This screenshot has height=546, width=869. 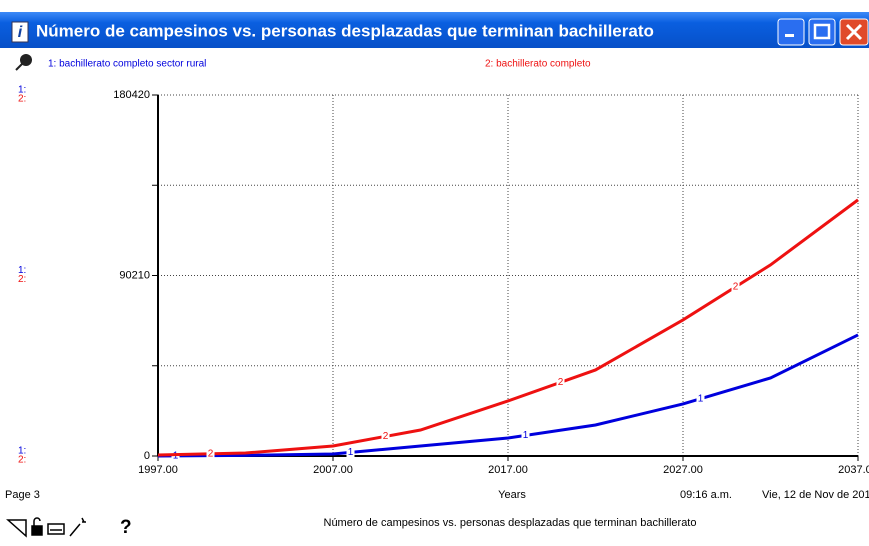 What do you see at coordinates (158, 470) in the screenshot?
I see `x-tick-label: 1997.00` at bounding box center [158, 470].